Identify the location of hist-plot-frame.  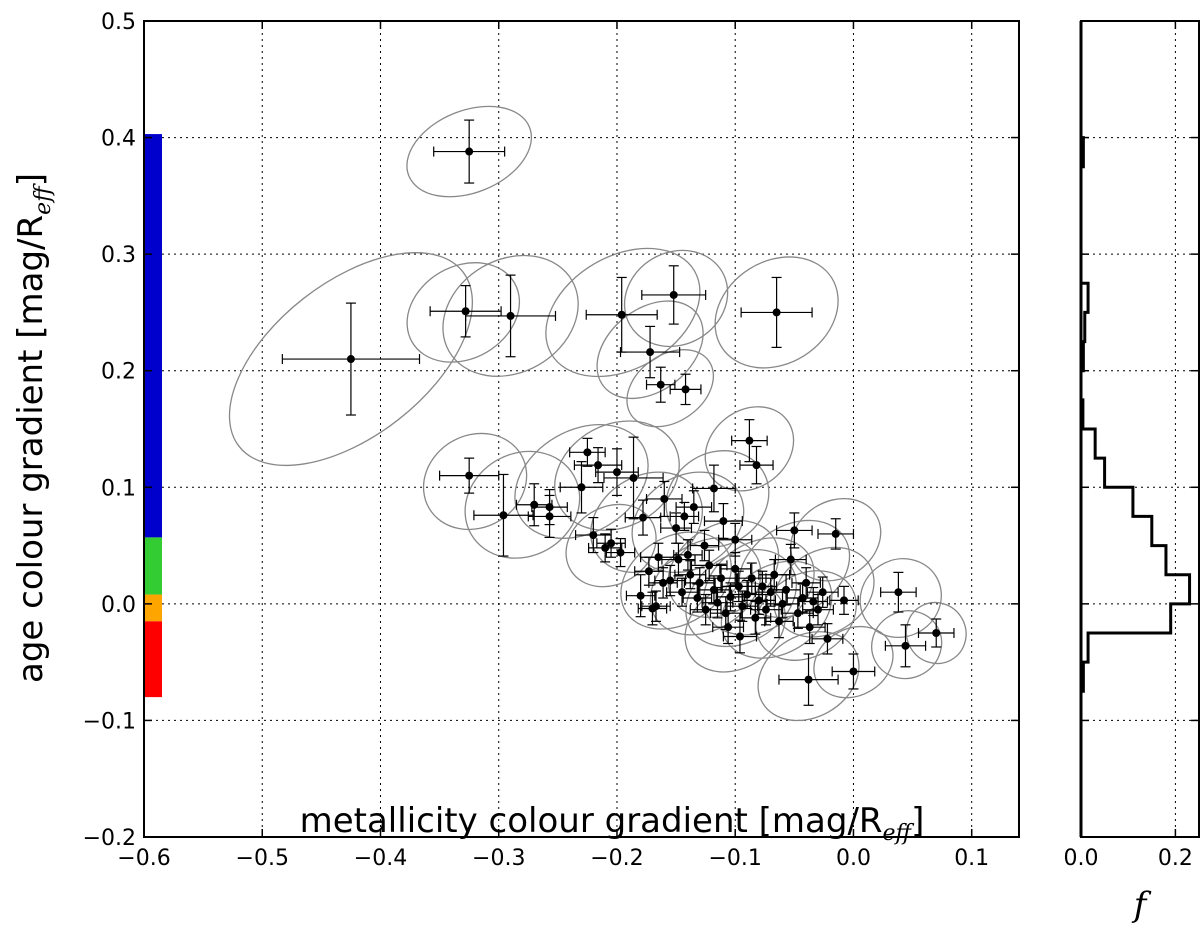
(1140, 429).